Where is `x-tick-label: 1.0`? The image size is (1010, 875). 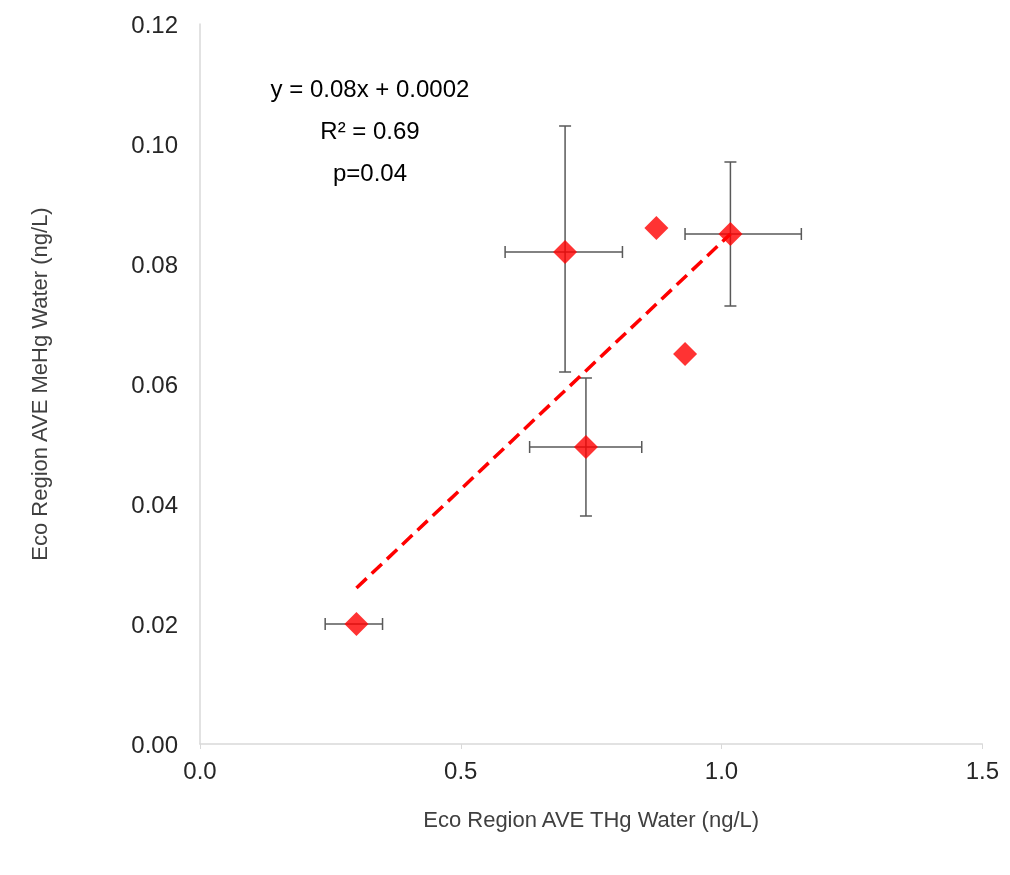
x-tick-label: 1.0 is located at coordinates (721, 770).